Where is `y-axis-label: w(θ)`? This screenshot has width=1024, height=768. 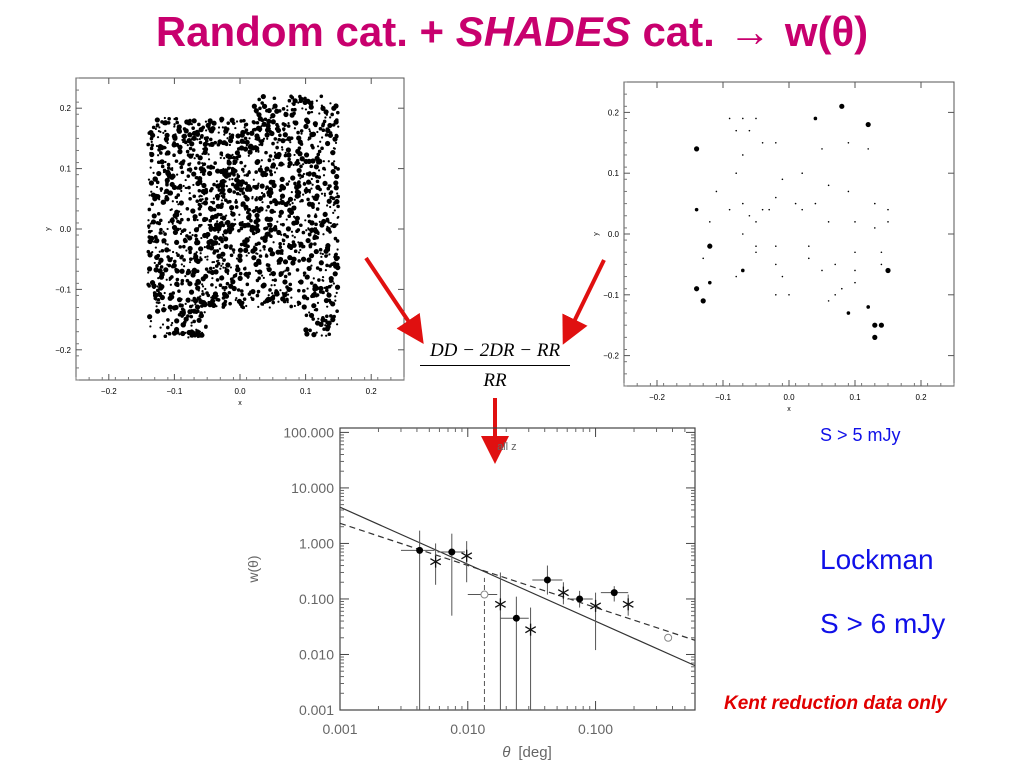
y-axis-label: w(θ) is located at coordinates (253, 569).